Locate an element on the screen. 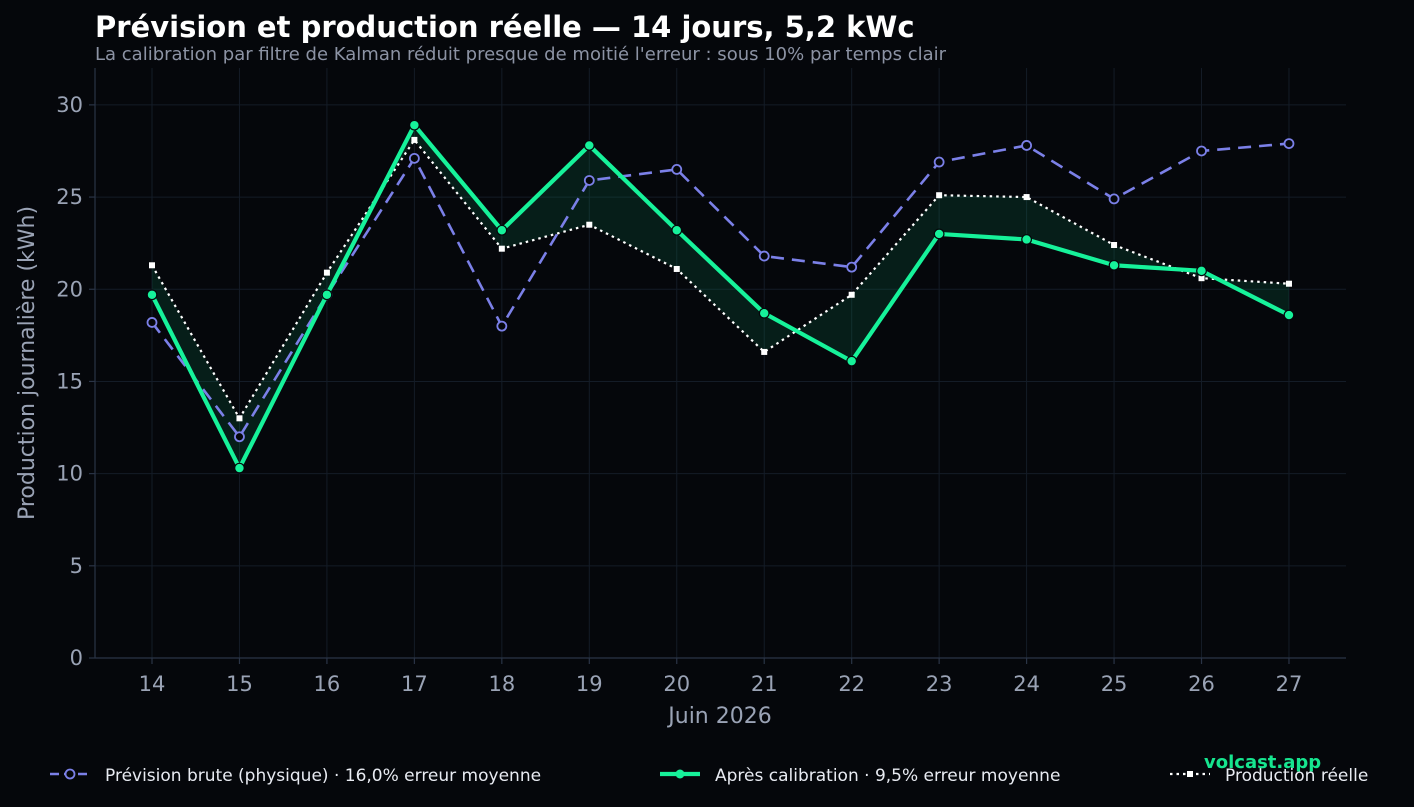 The image size is (1414, 807). x-tick-label: 20 is located at coordinates (676, 684).